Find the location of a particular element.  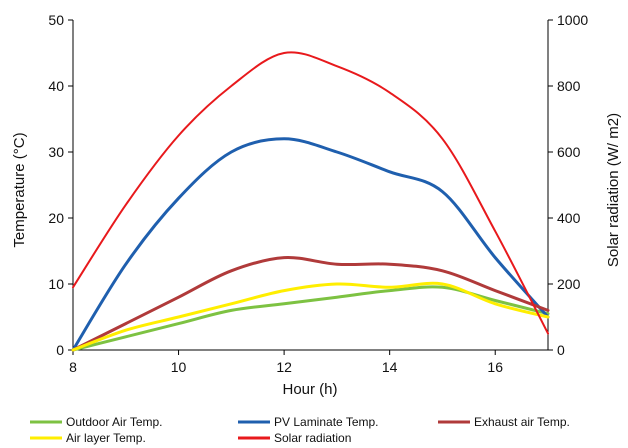

y-left-tick-label: 10 is located at coordinates (56, 284).